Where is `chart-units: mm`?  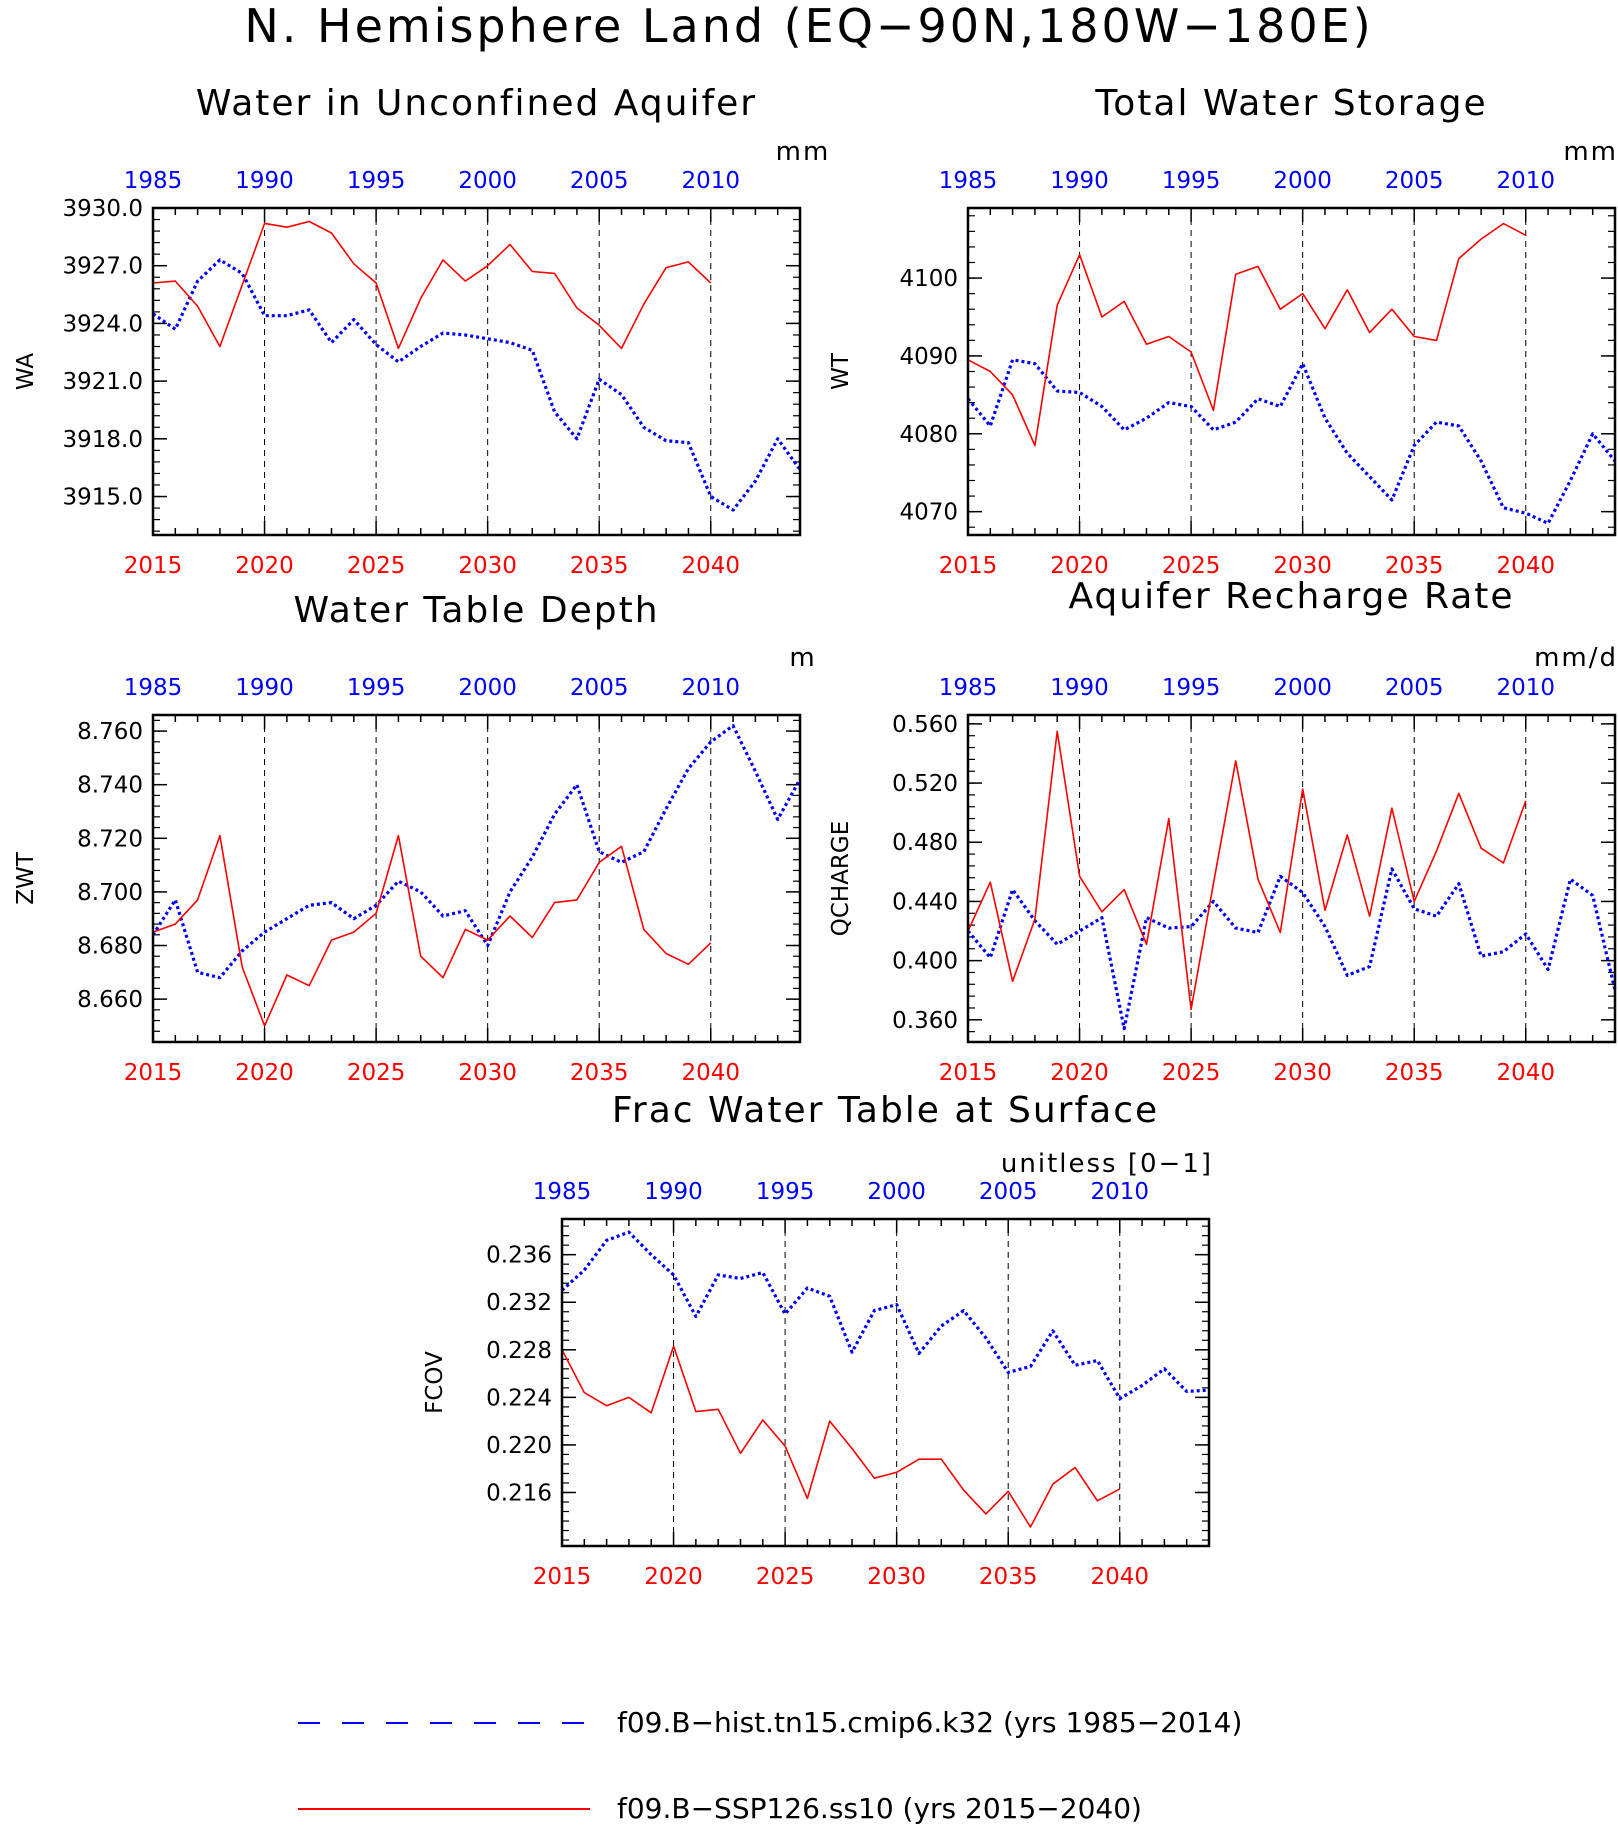
chart-units: mm is located at coordinates (803, 152).